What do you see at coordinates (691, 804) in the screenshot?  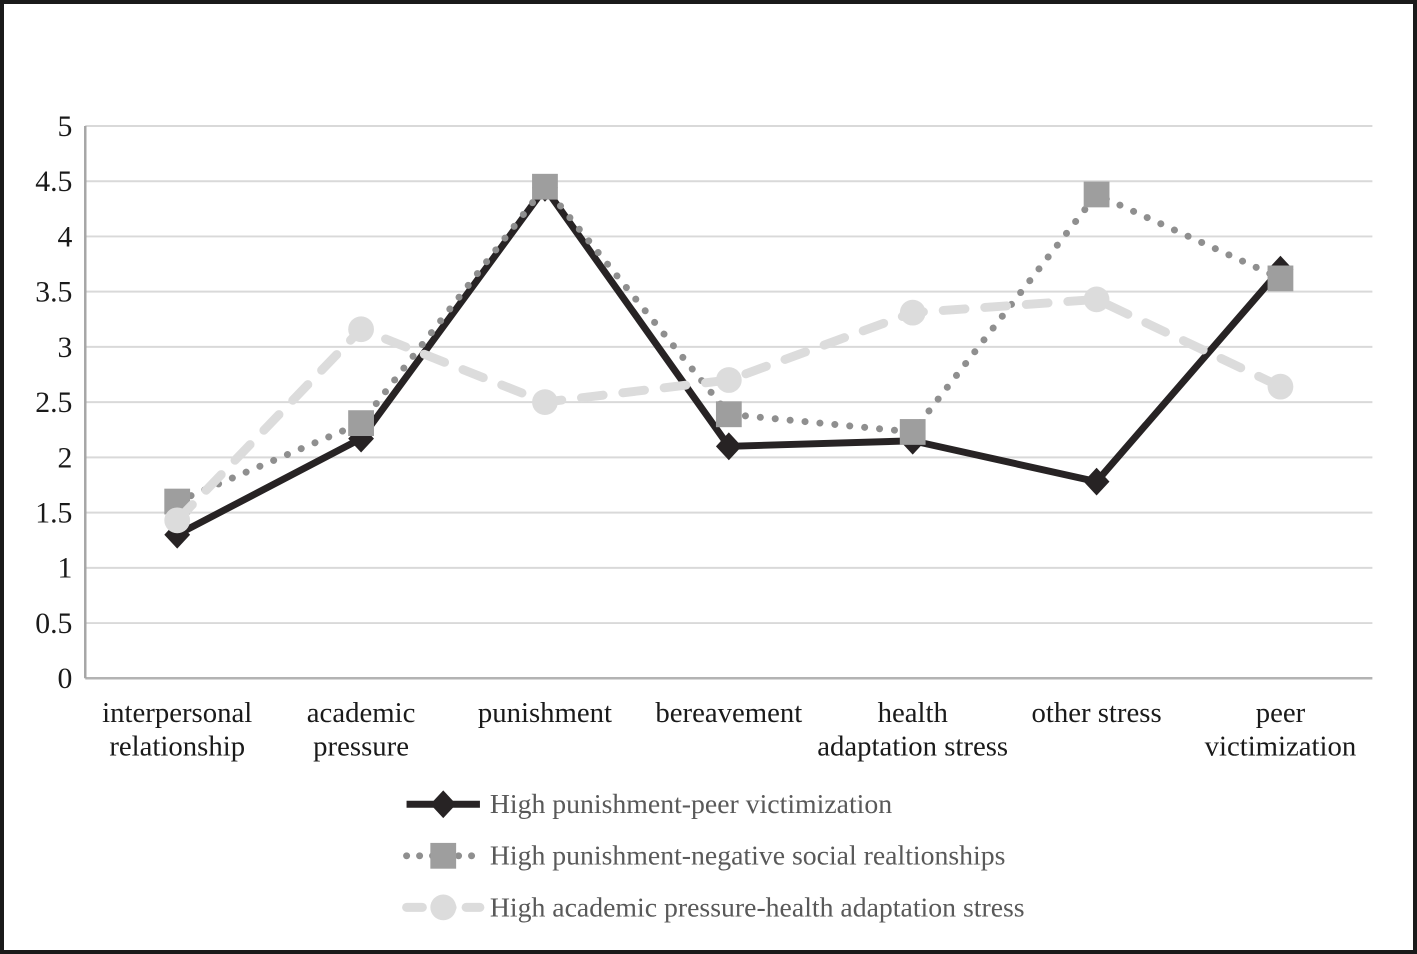 I see `legend-label: High punishment-peer victimization` at bounding box center [691, 804].